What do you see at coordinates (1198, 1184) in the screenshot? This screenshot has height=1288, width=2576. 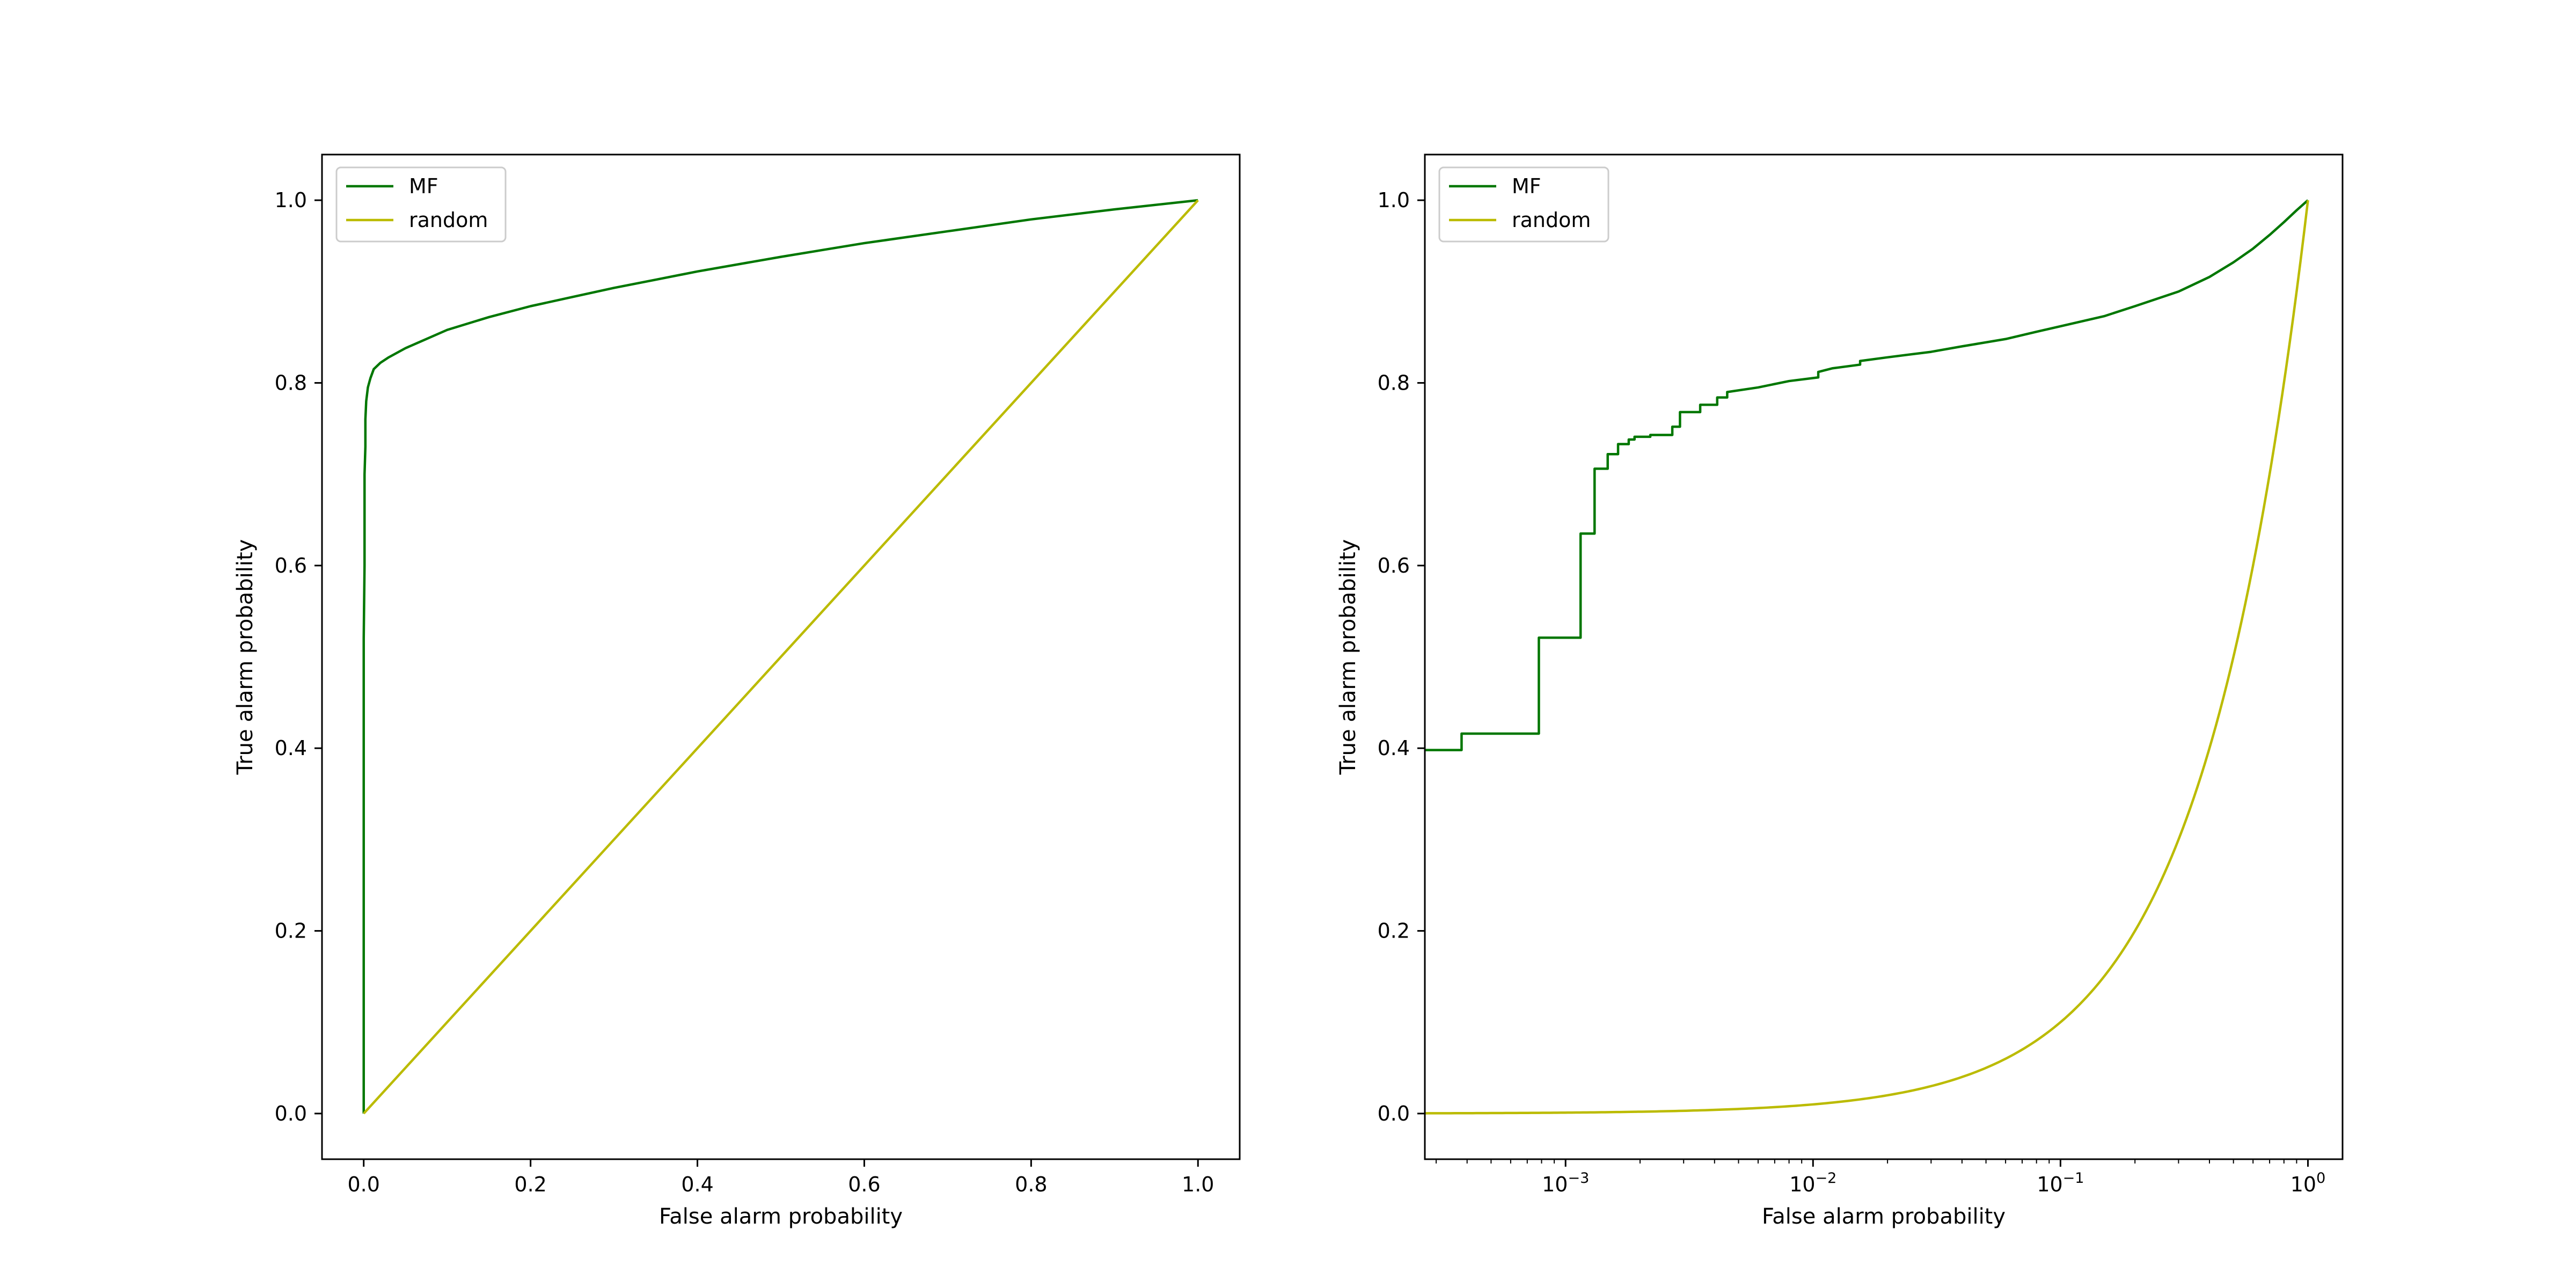 I see `x-tick-label: 1.0` at bounding box center [1198, 1184].